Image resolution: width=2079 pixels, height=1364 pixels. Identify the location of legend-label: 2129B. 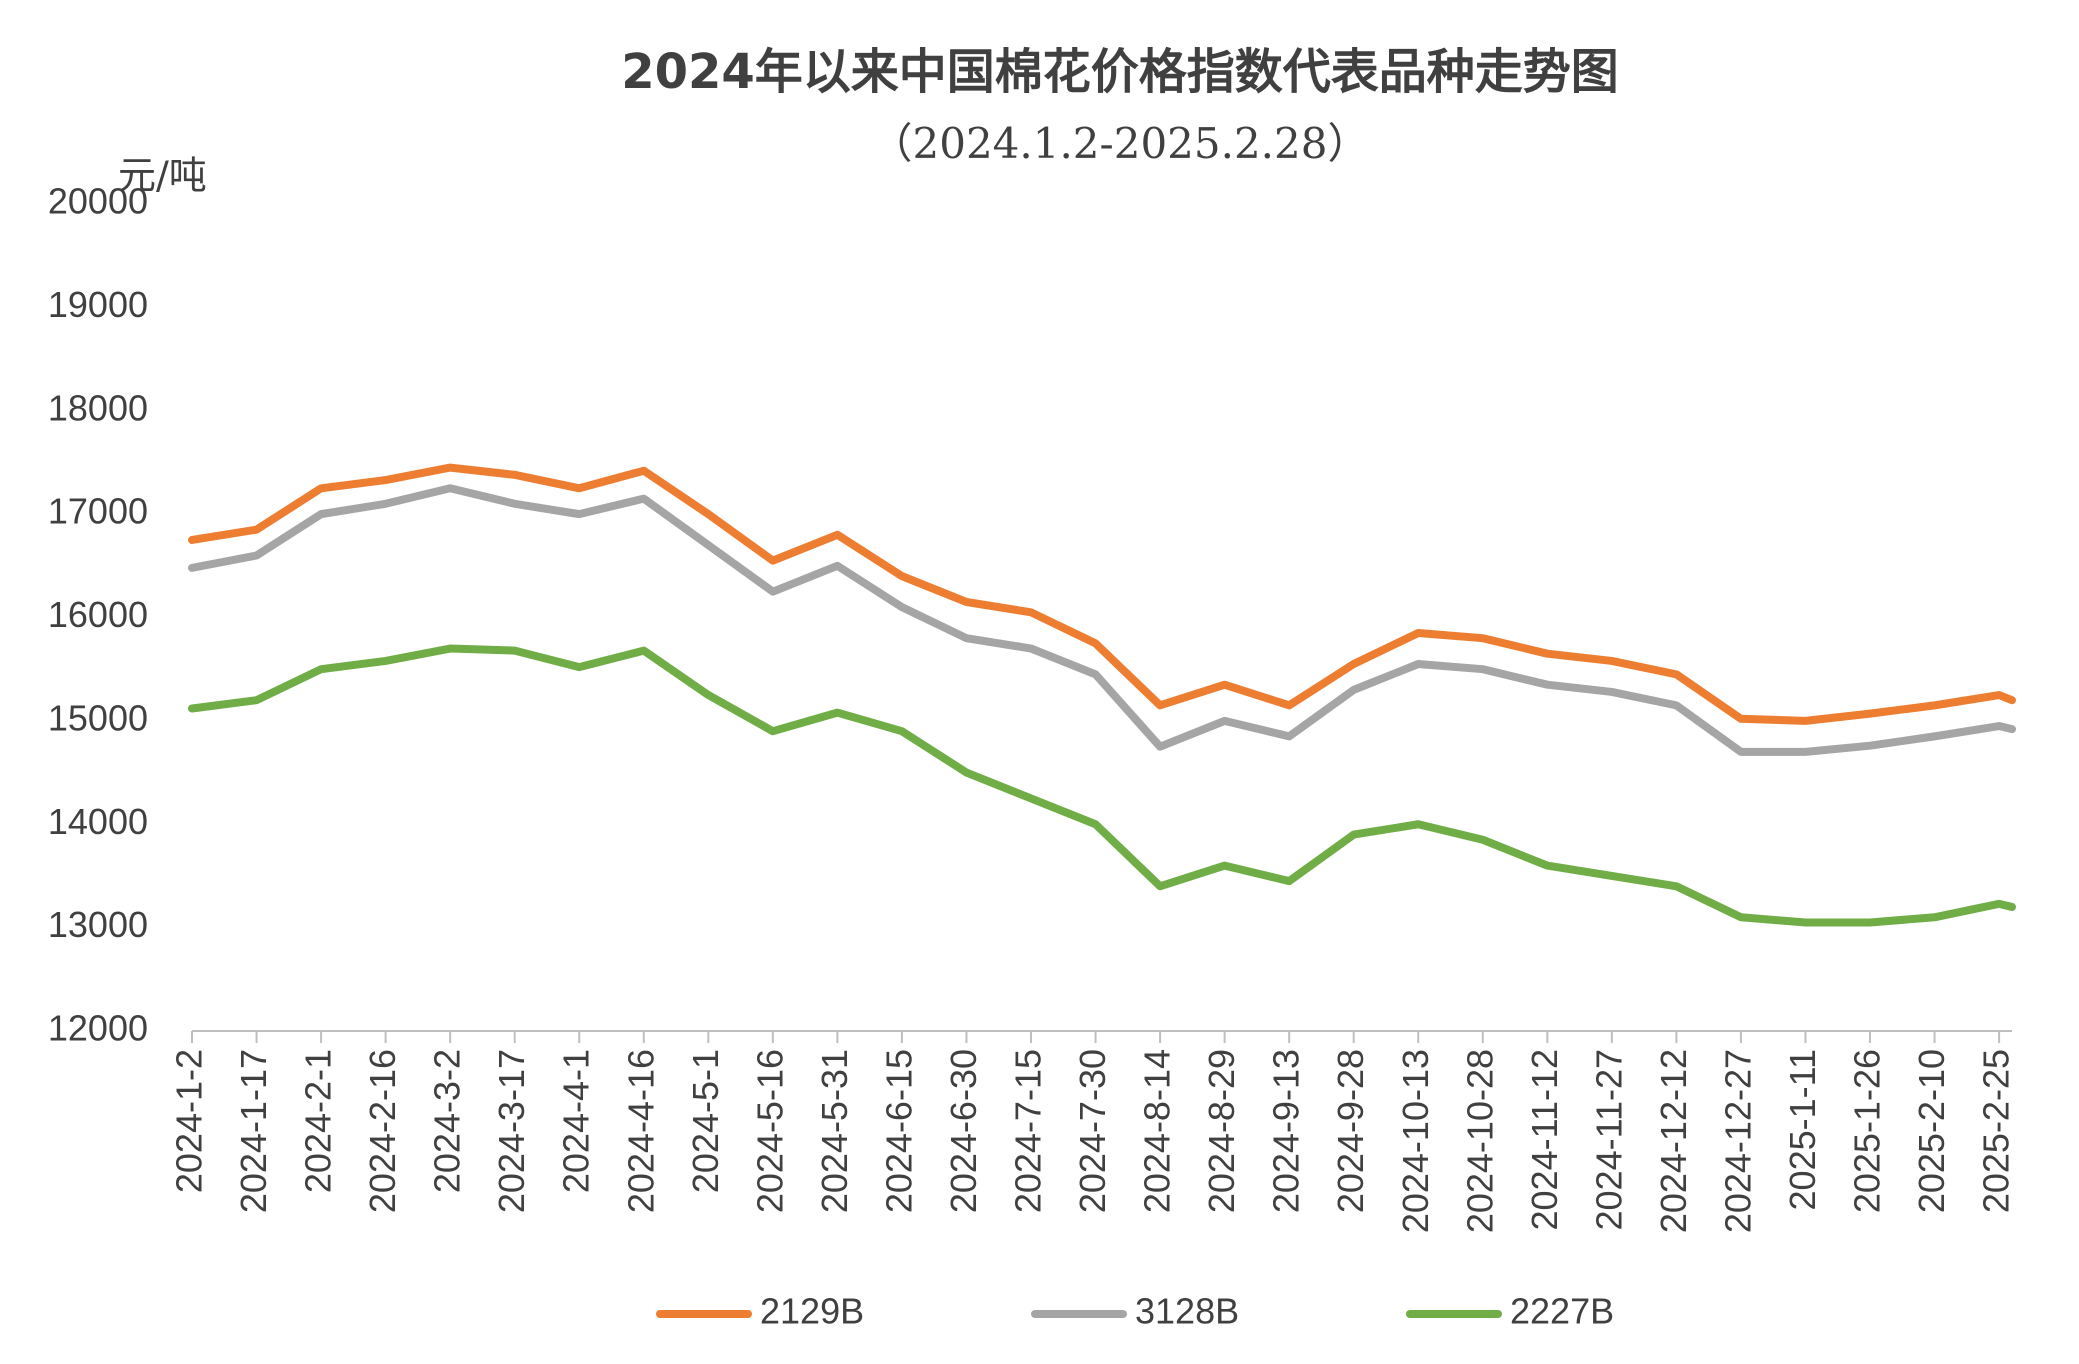
(812, 1311).